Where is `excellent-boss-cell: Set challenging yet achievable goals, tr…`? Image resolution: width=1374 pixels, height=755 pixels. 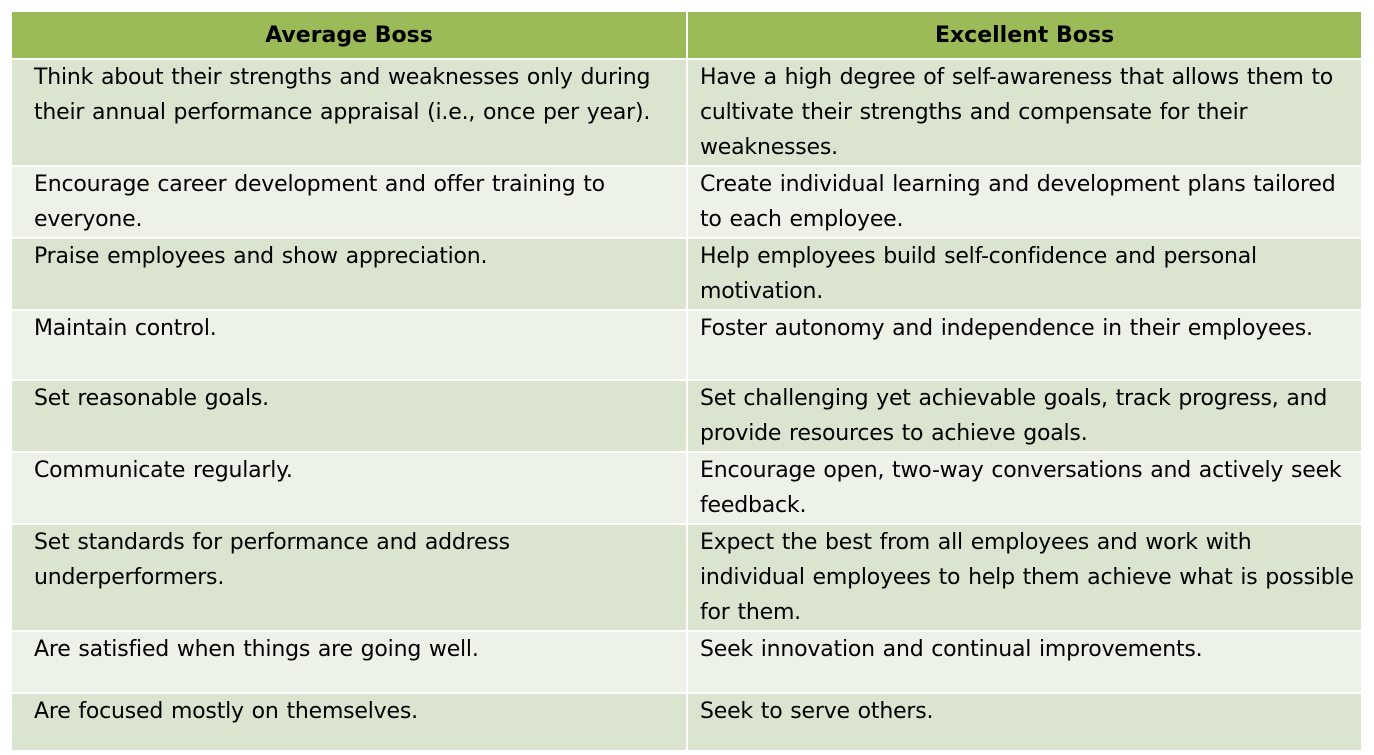
excellent-boss-cell: Set challenging yet achievable goals, tr… is located at coordinates (1024, 416).